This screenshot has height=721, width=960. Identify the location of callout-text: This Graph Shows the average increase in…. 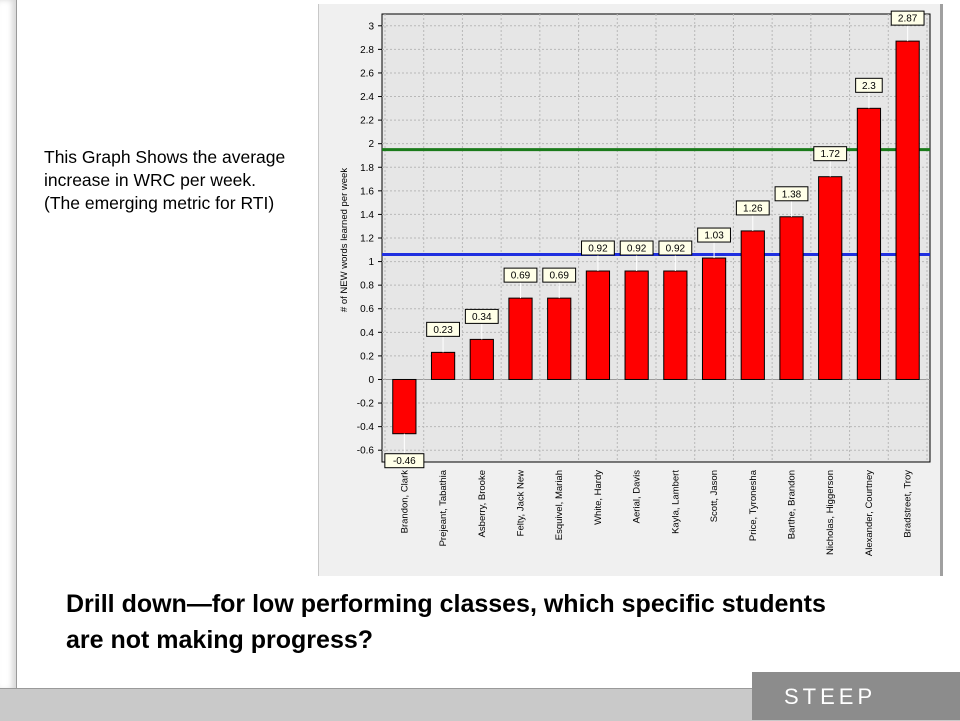
(165, 180).